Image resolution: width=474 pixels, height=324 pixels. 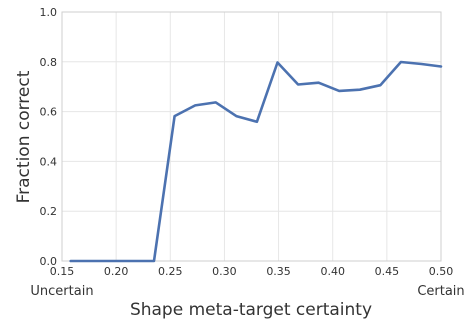 What do you see at coordinates (252, 271) in the screenshot?
I see `x-axis-ticks: 0.15 0.20 0.25 0.30 0.35 0.40 0.45 0.50` at bounding box center [252, 271].